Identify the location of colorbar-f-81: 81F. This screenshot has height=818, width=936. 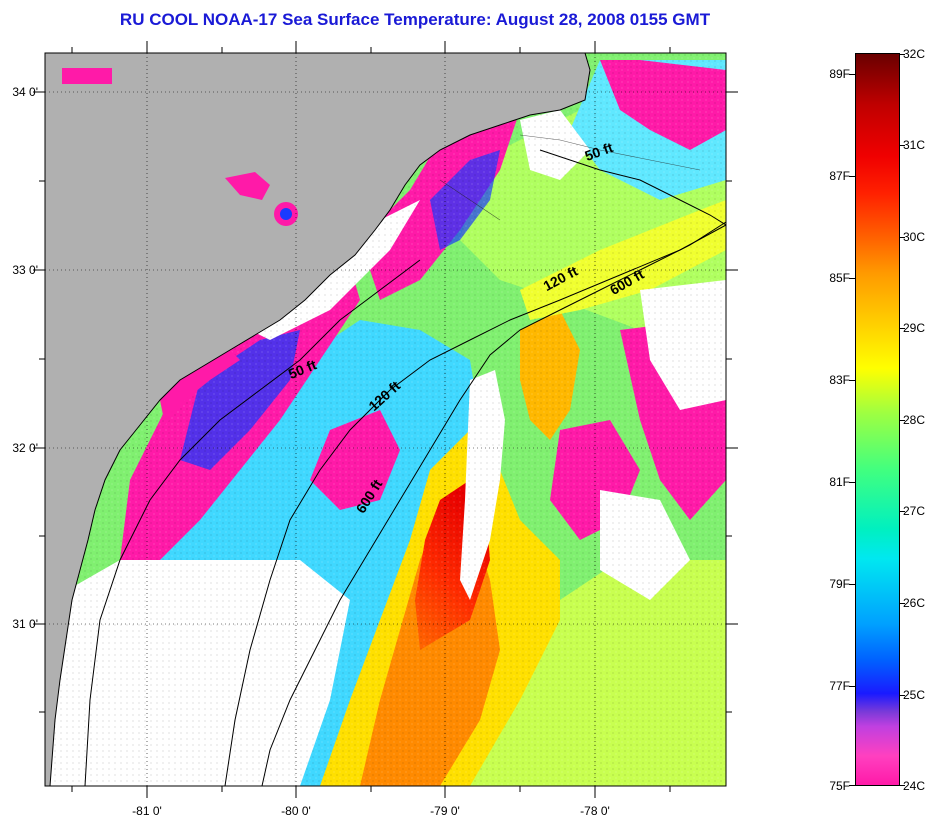
(839, 482).